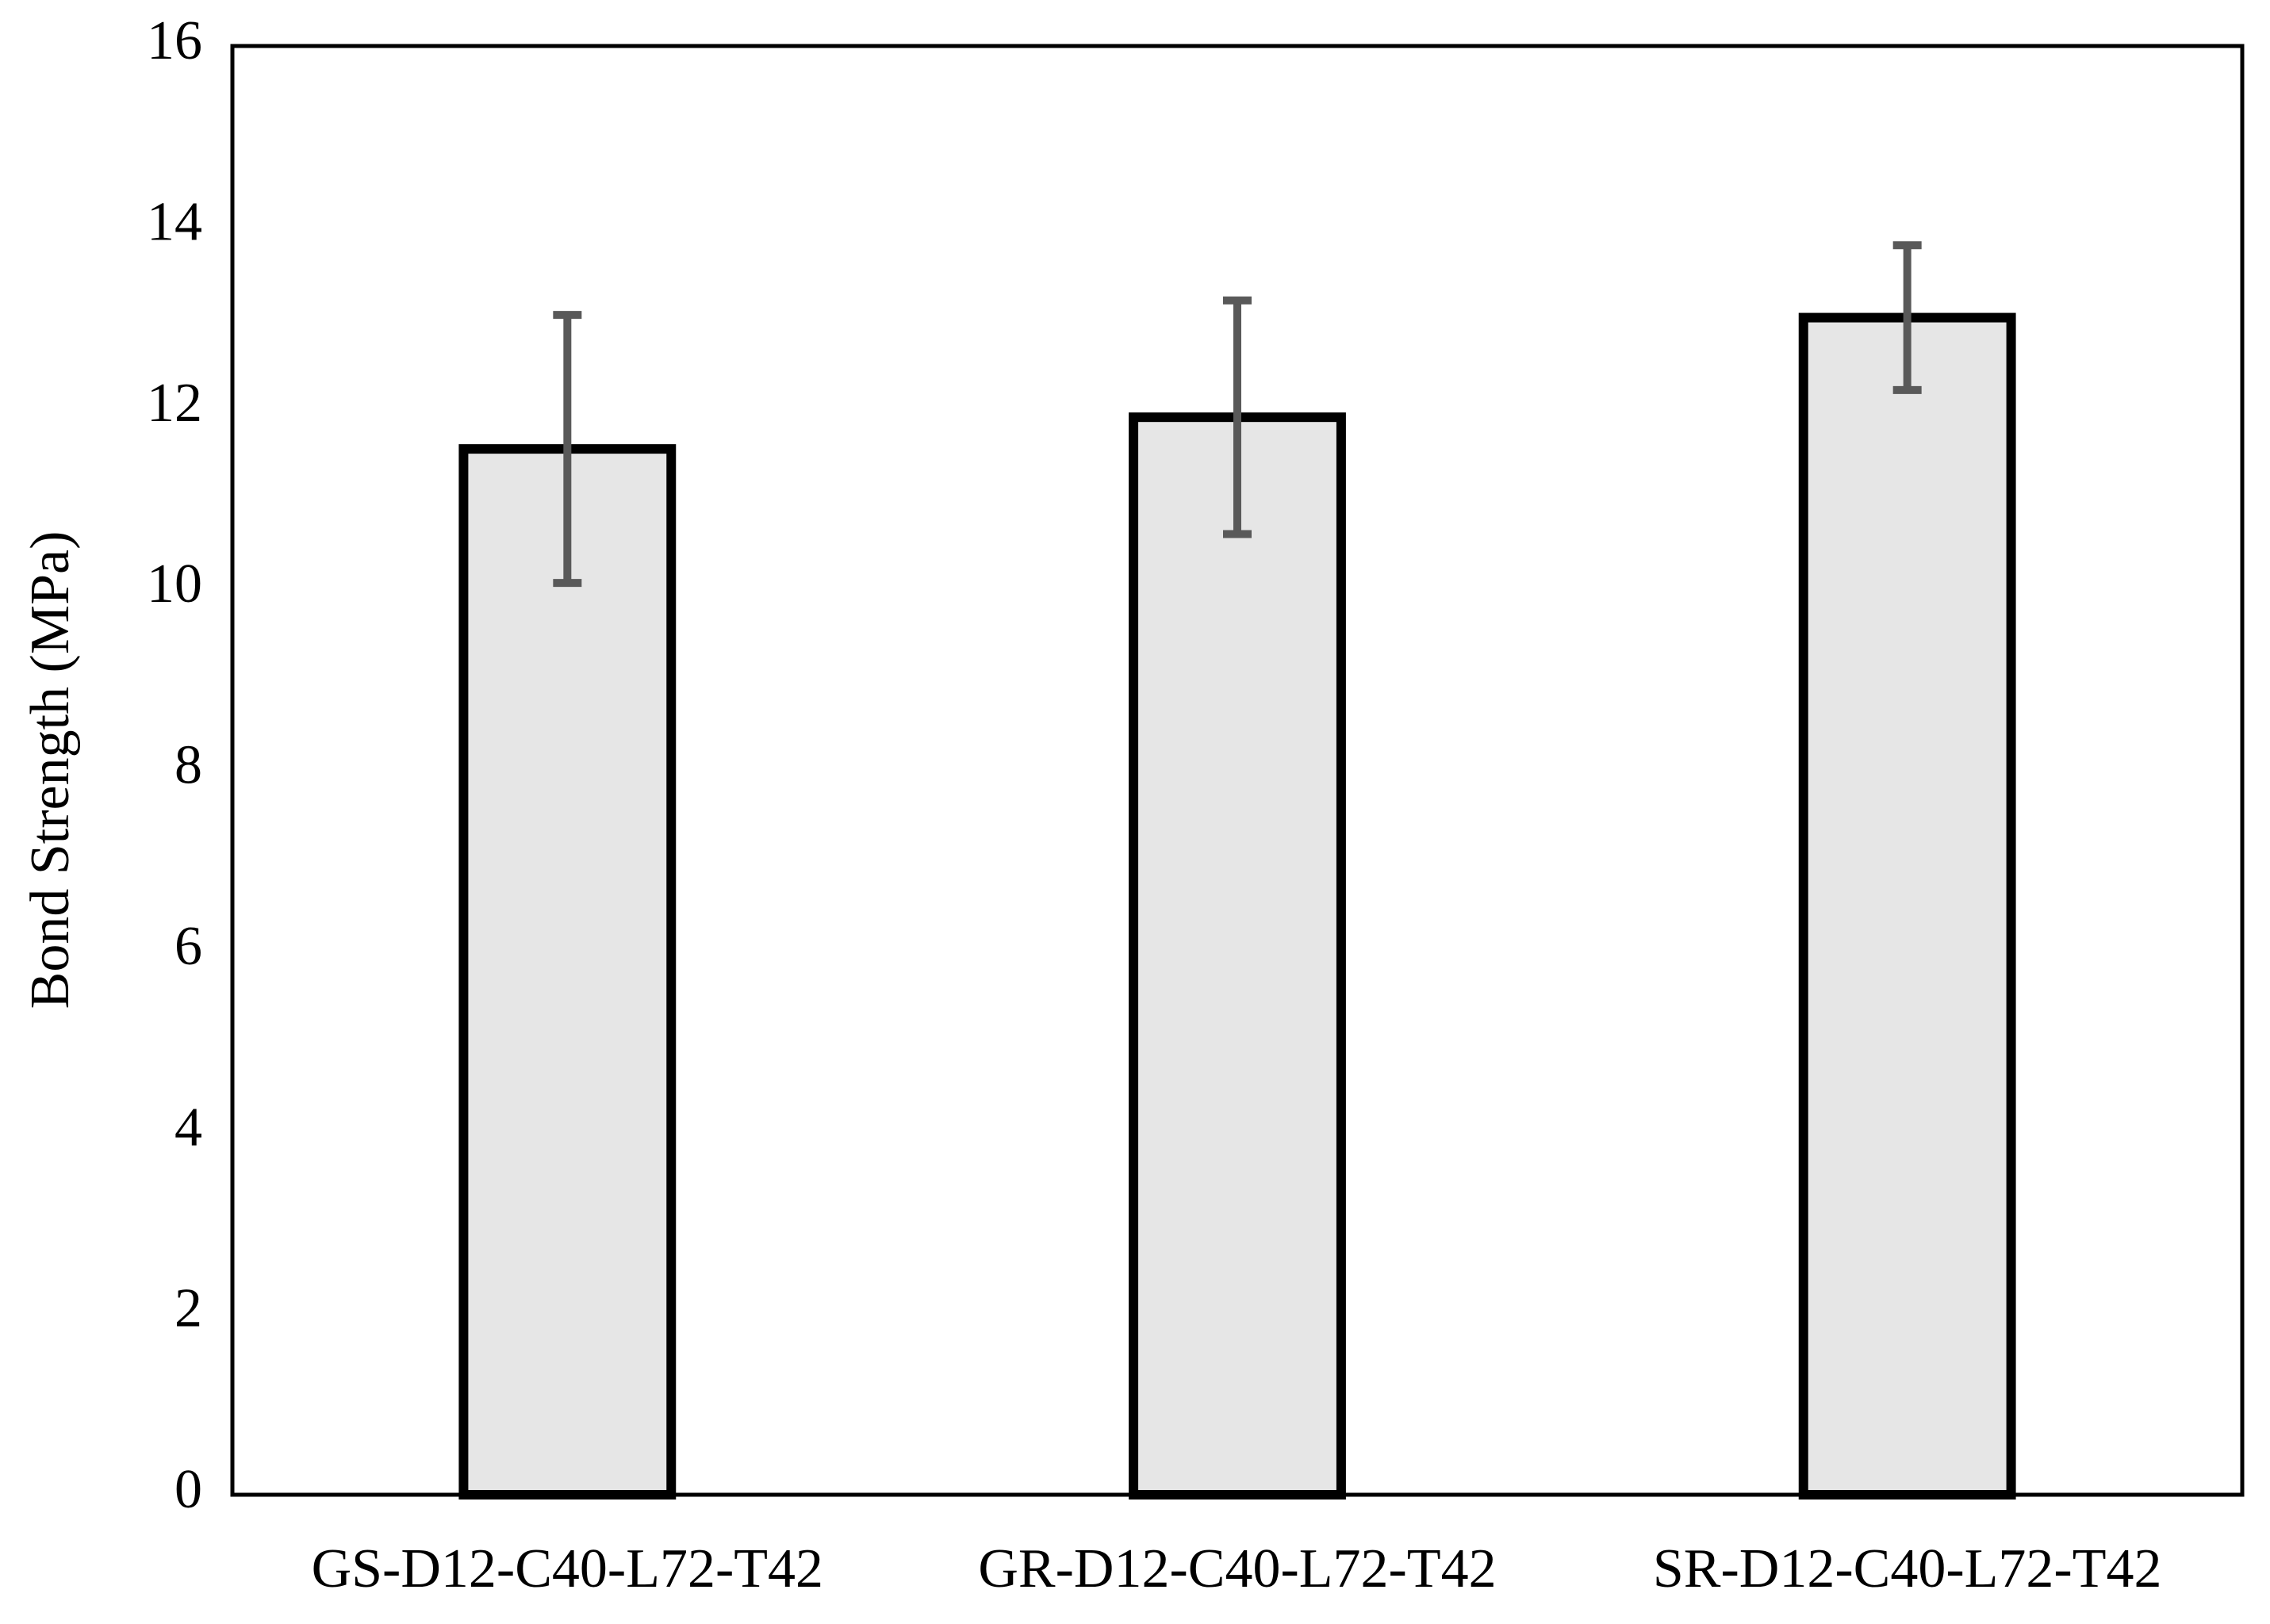  I want to click on y-tick-label: 2, so click(188, 1308).